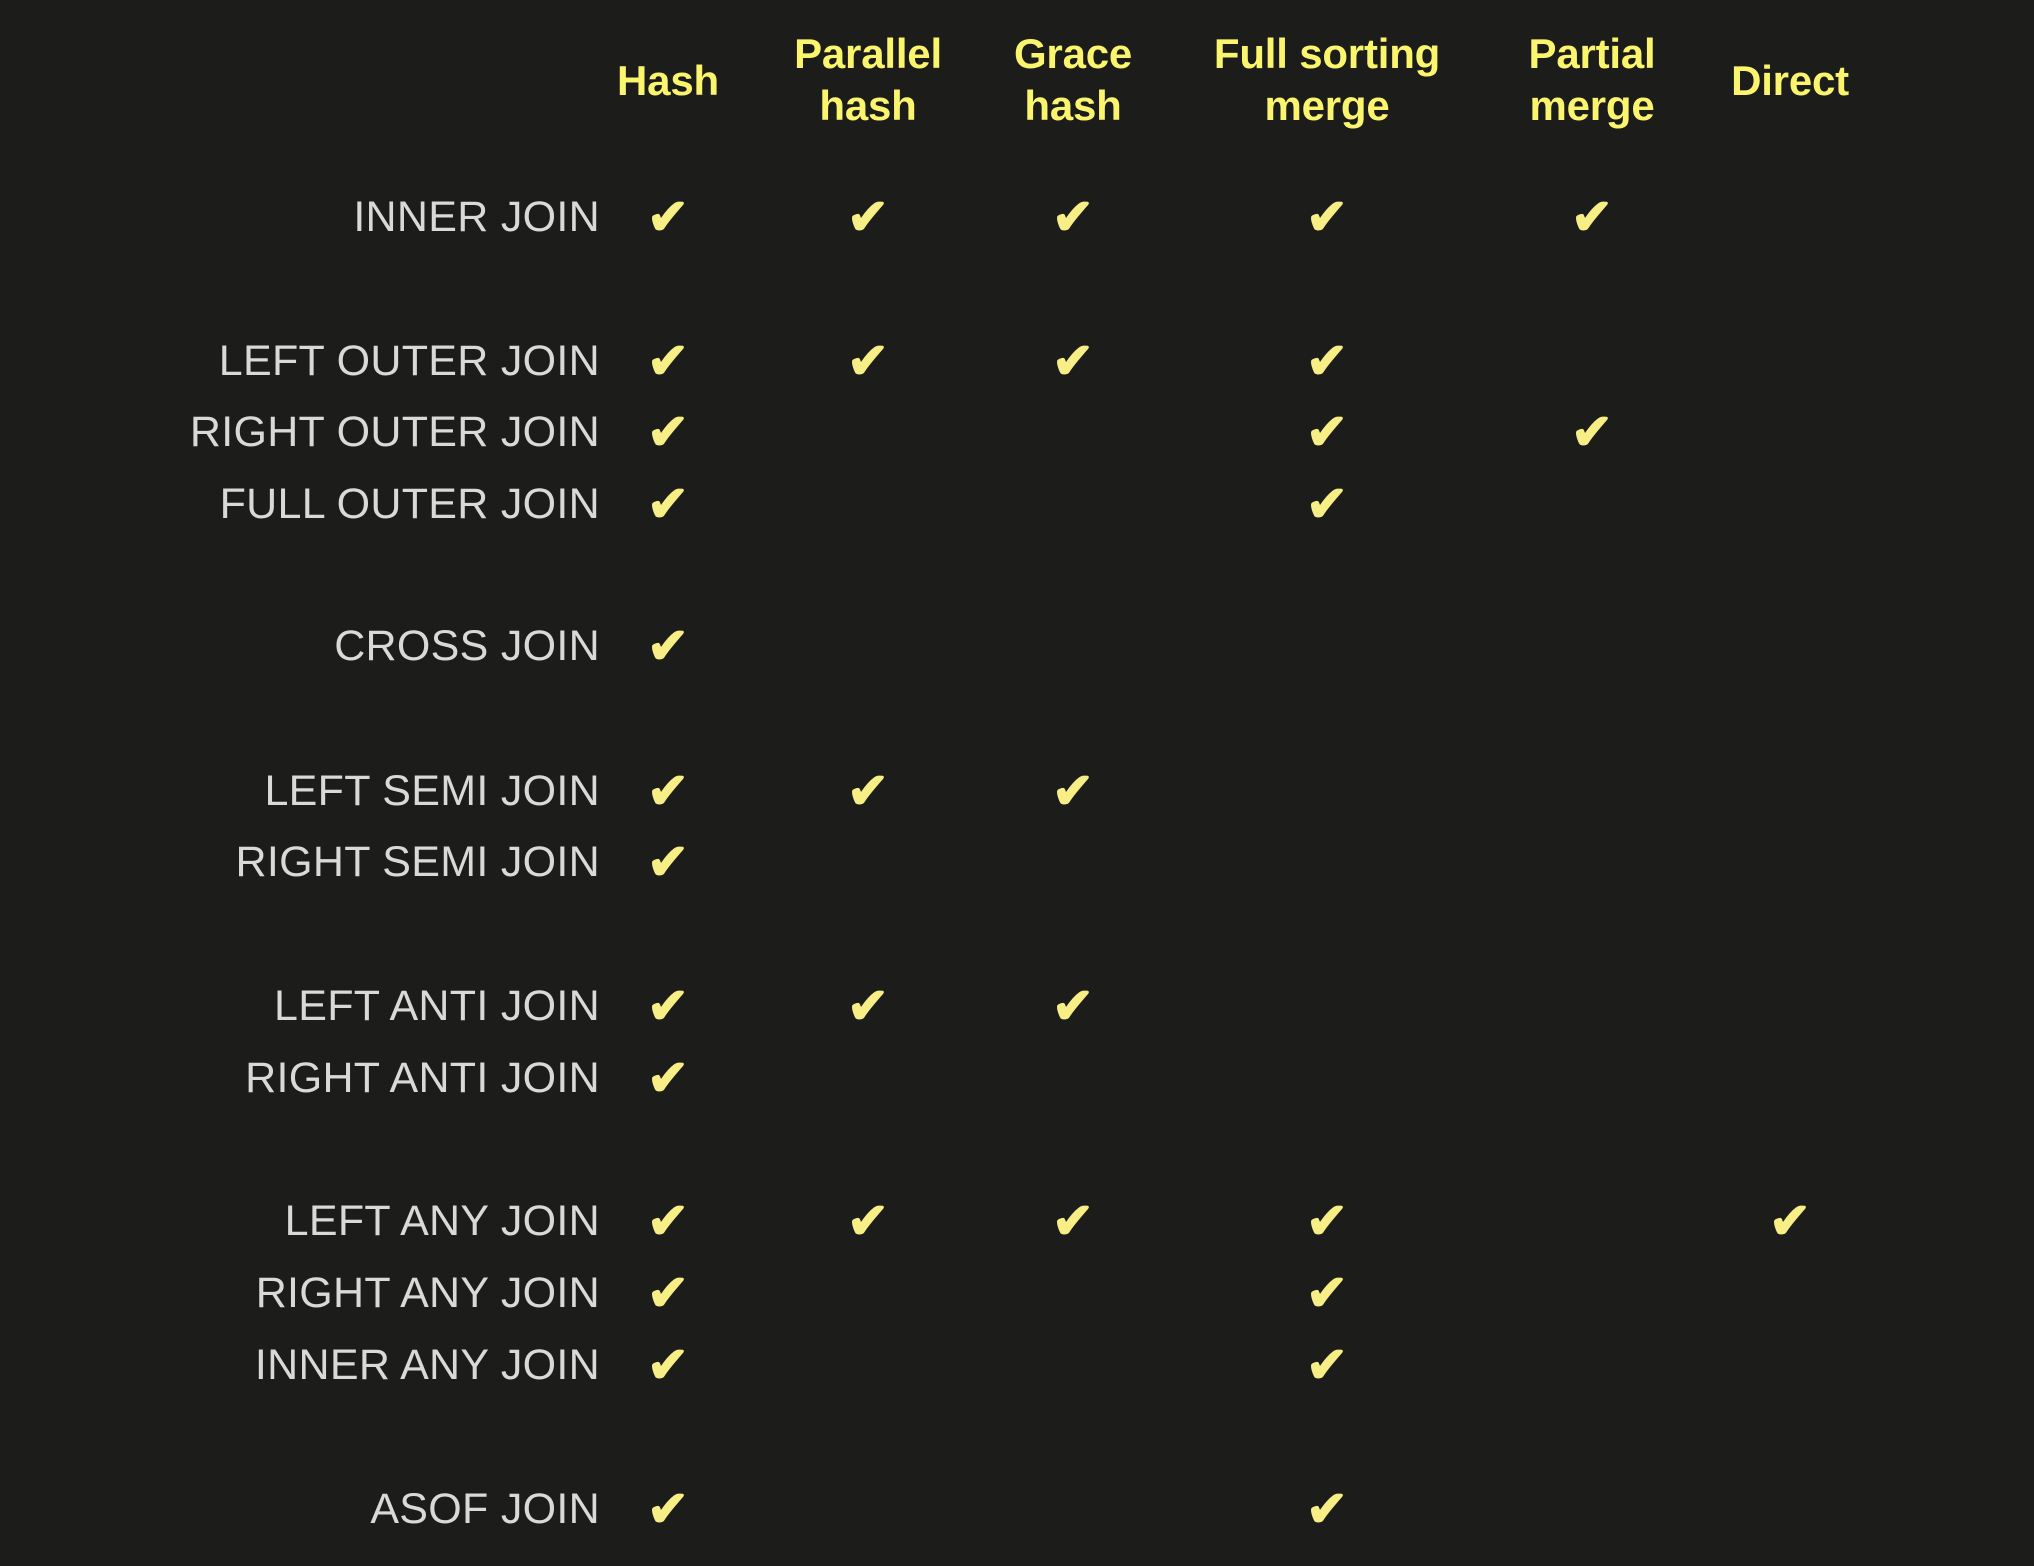 The height and width of the screenshot is (1566, 2034). Describe the element at coordinates (432, 791) in the screenshot. I see `row-label: LEFT SEMI JOIN` at that location.